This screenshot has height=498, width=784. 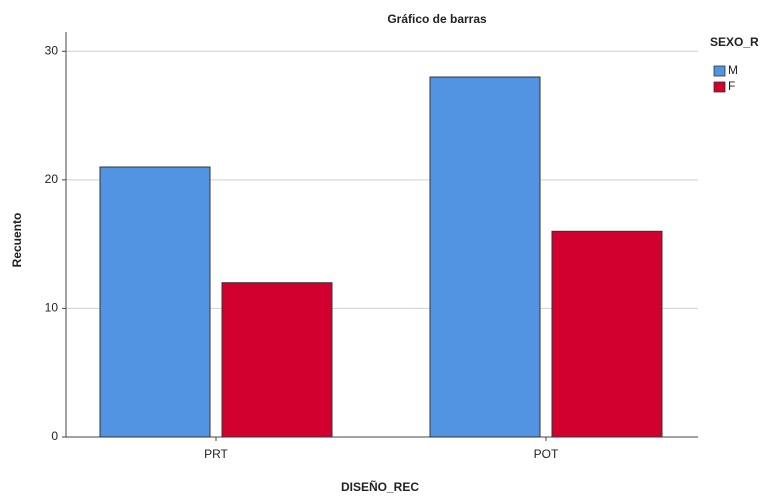 I want to click on y-axis-label: Recuento, so click(x=17, y=240).